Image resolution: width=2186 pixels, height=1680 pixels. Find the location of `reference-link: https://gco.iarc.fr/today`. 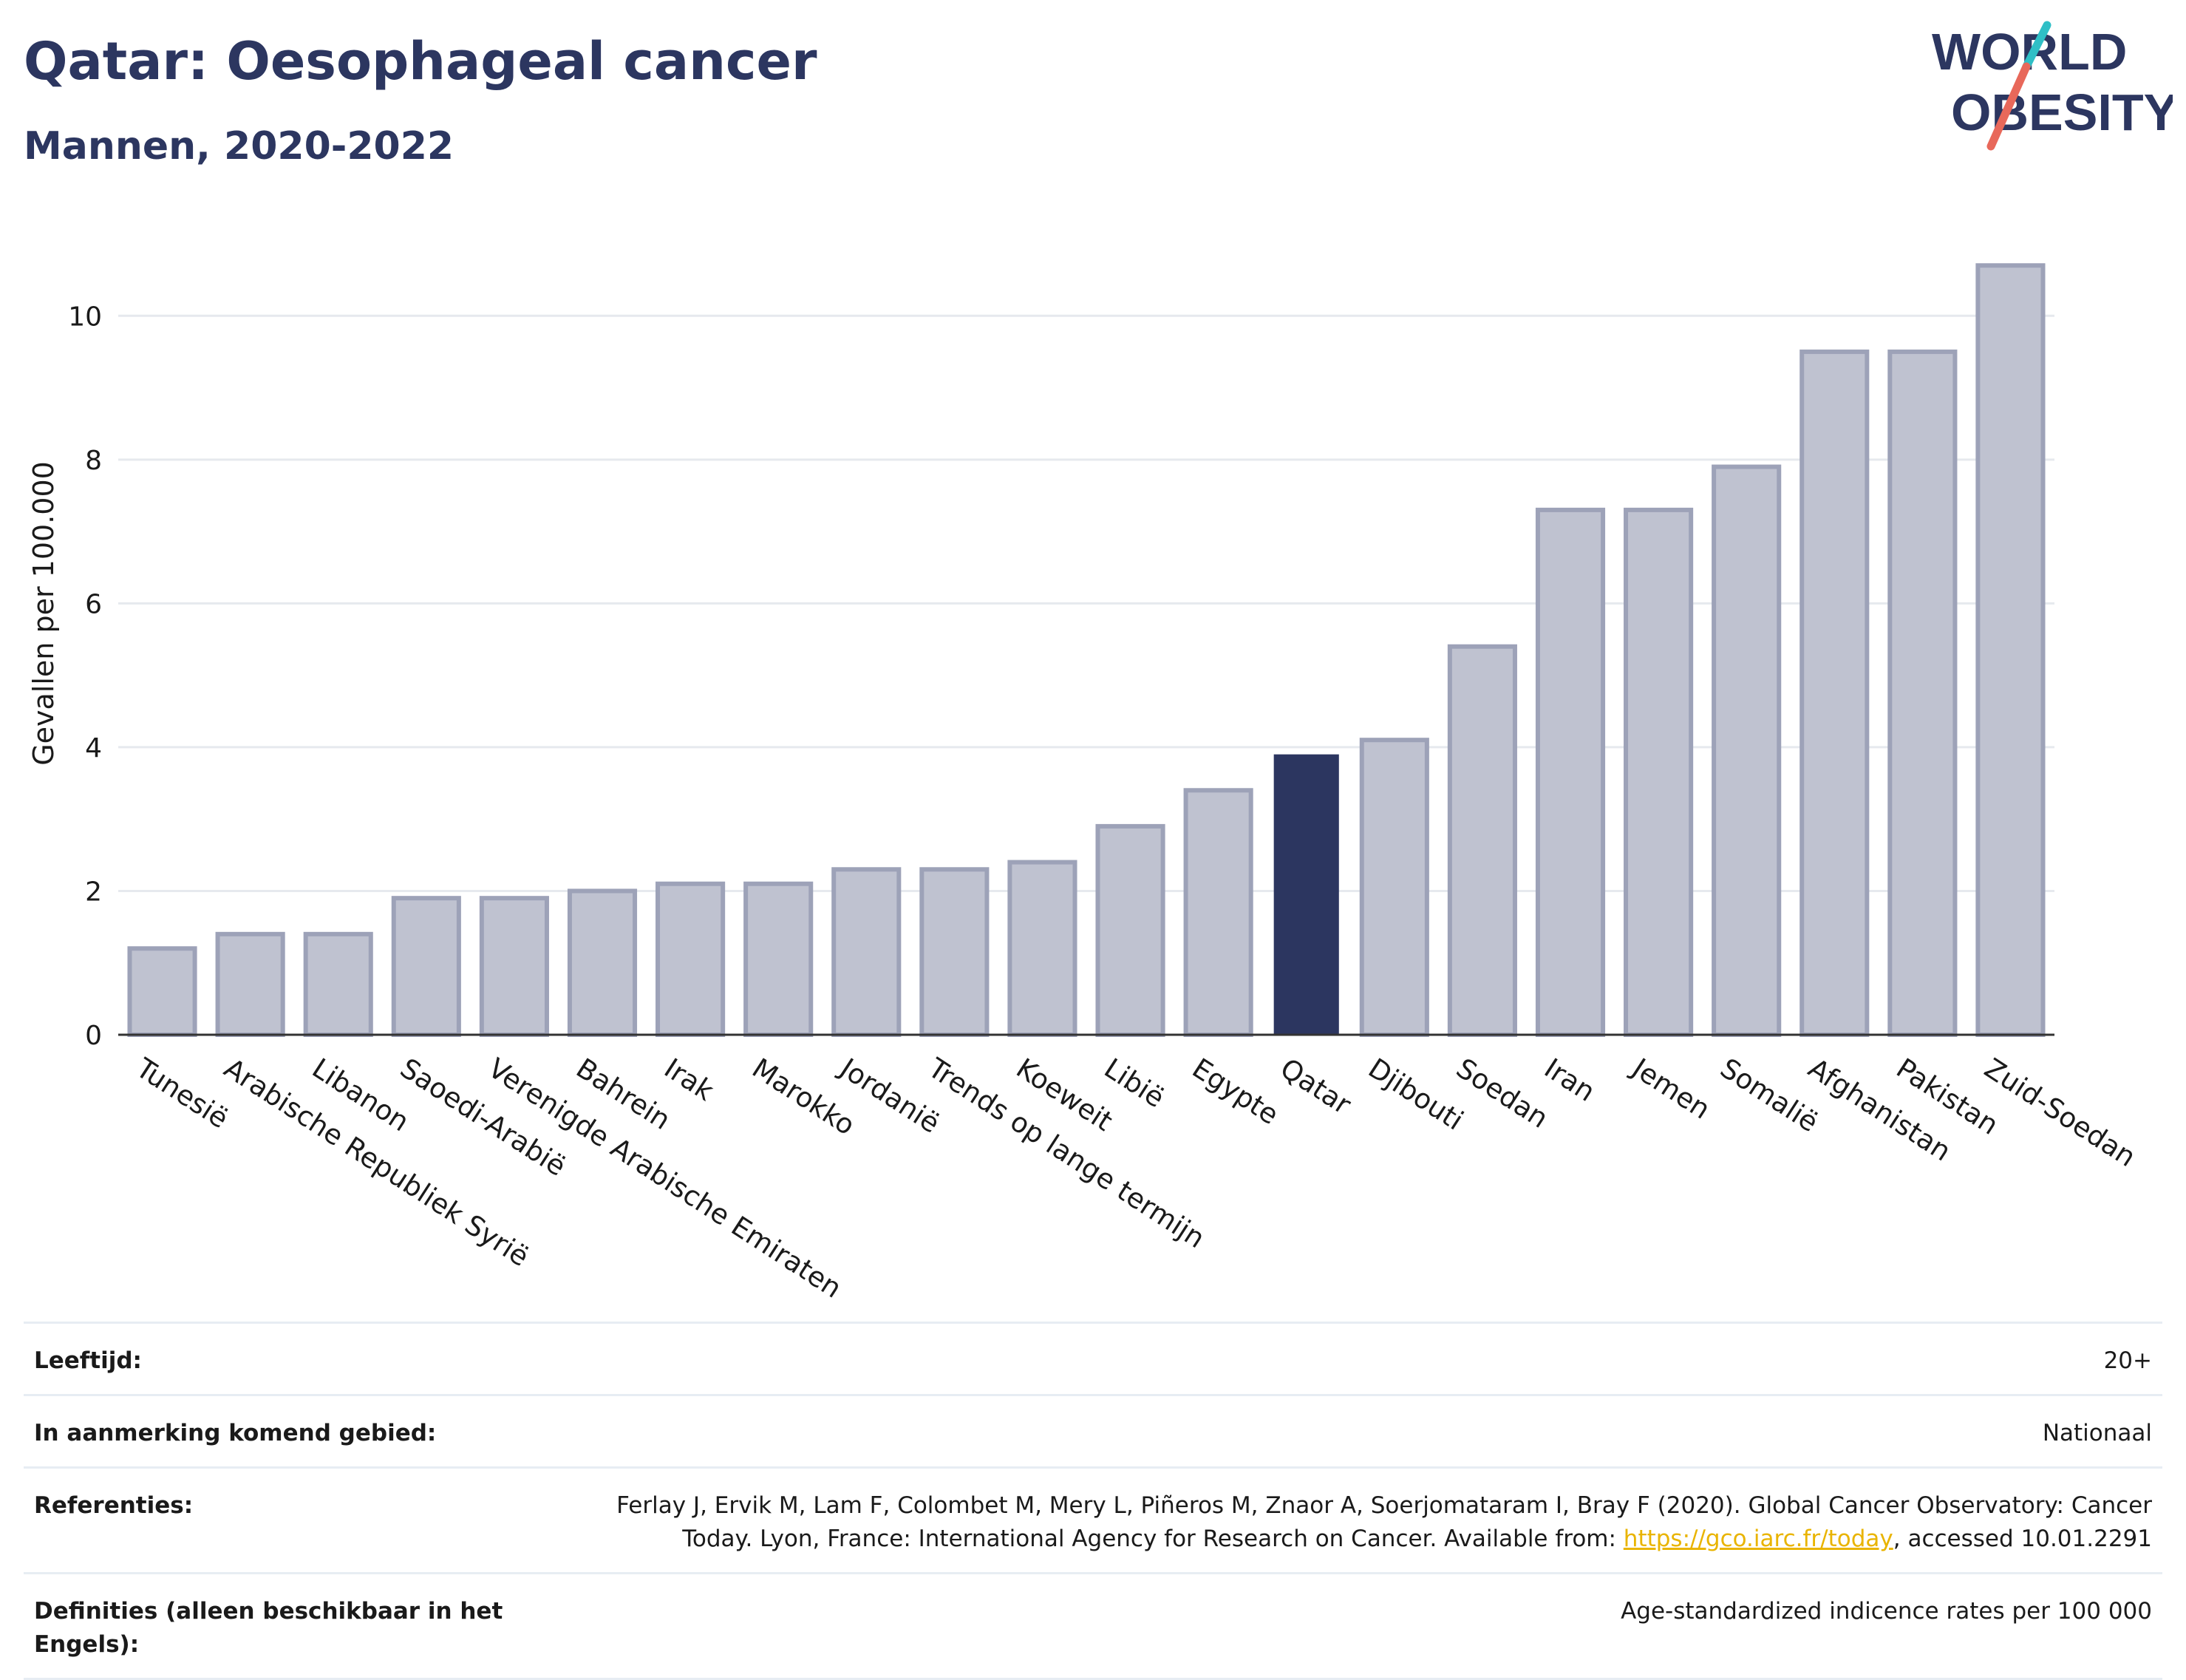

reference-link: https://gco.iarc.fr/today is located at coordinates (1758, 1538).